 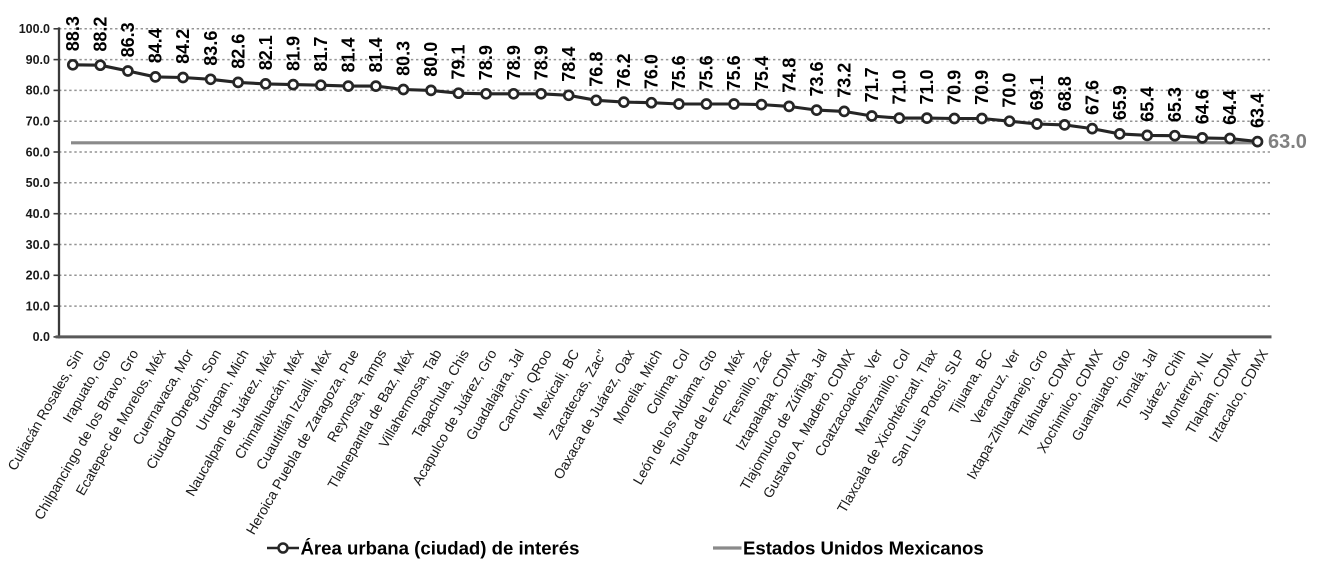 What do you see at coordinates (844, 80) in the screenshot?
I see `svg-text: 73.2` at bounding box center [844, 80].